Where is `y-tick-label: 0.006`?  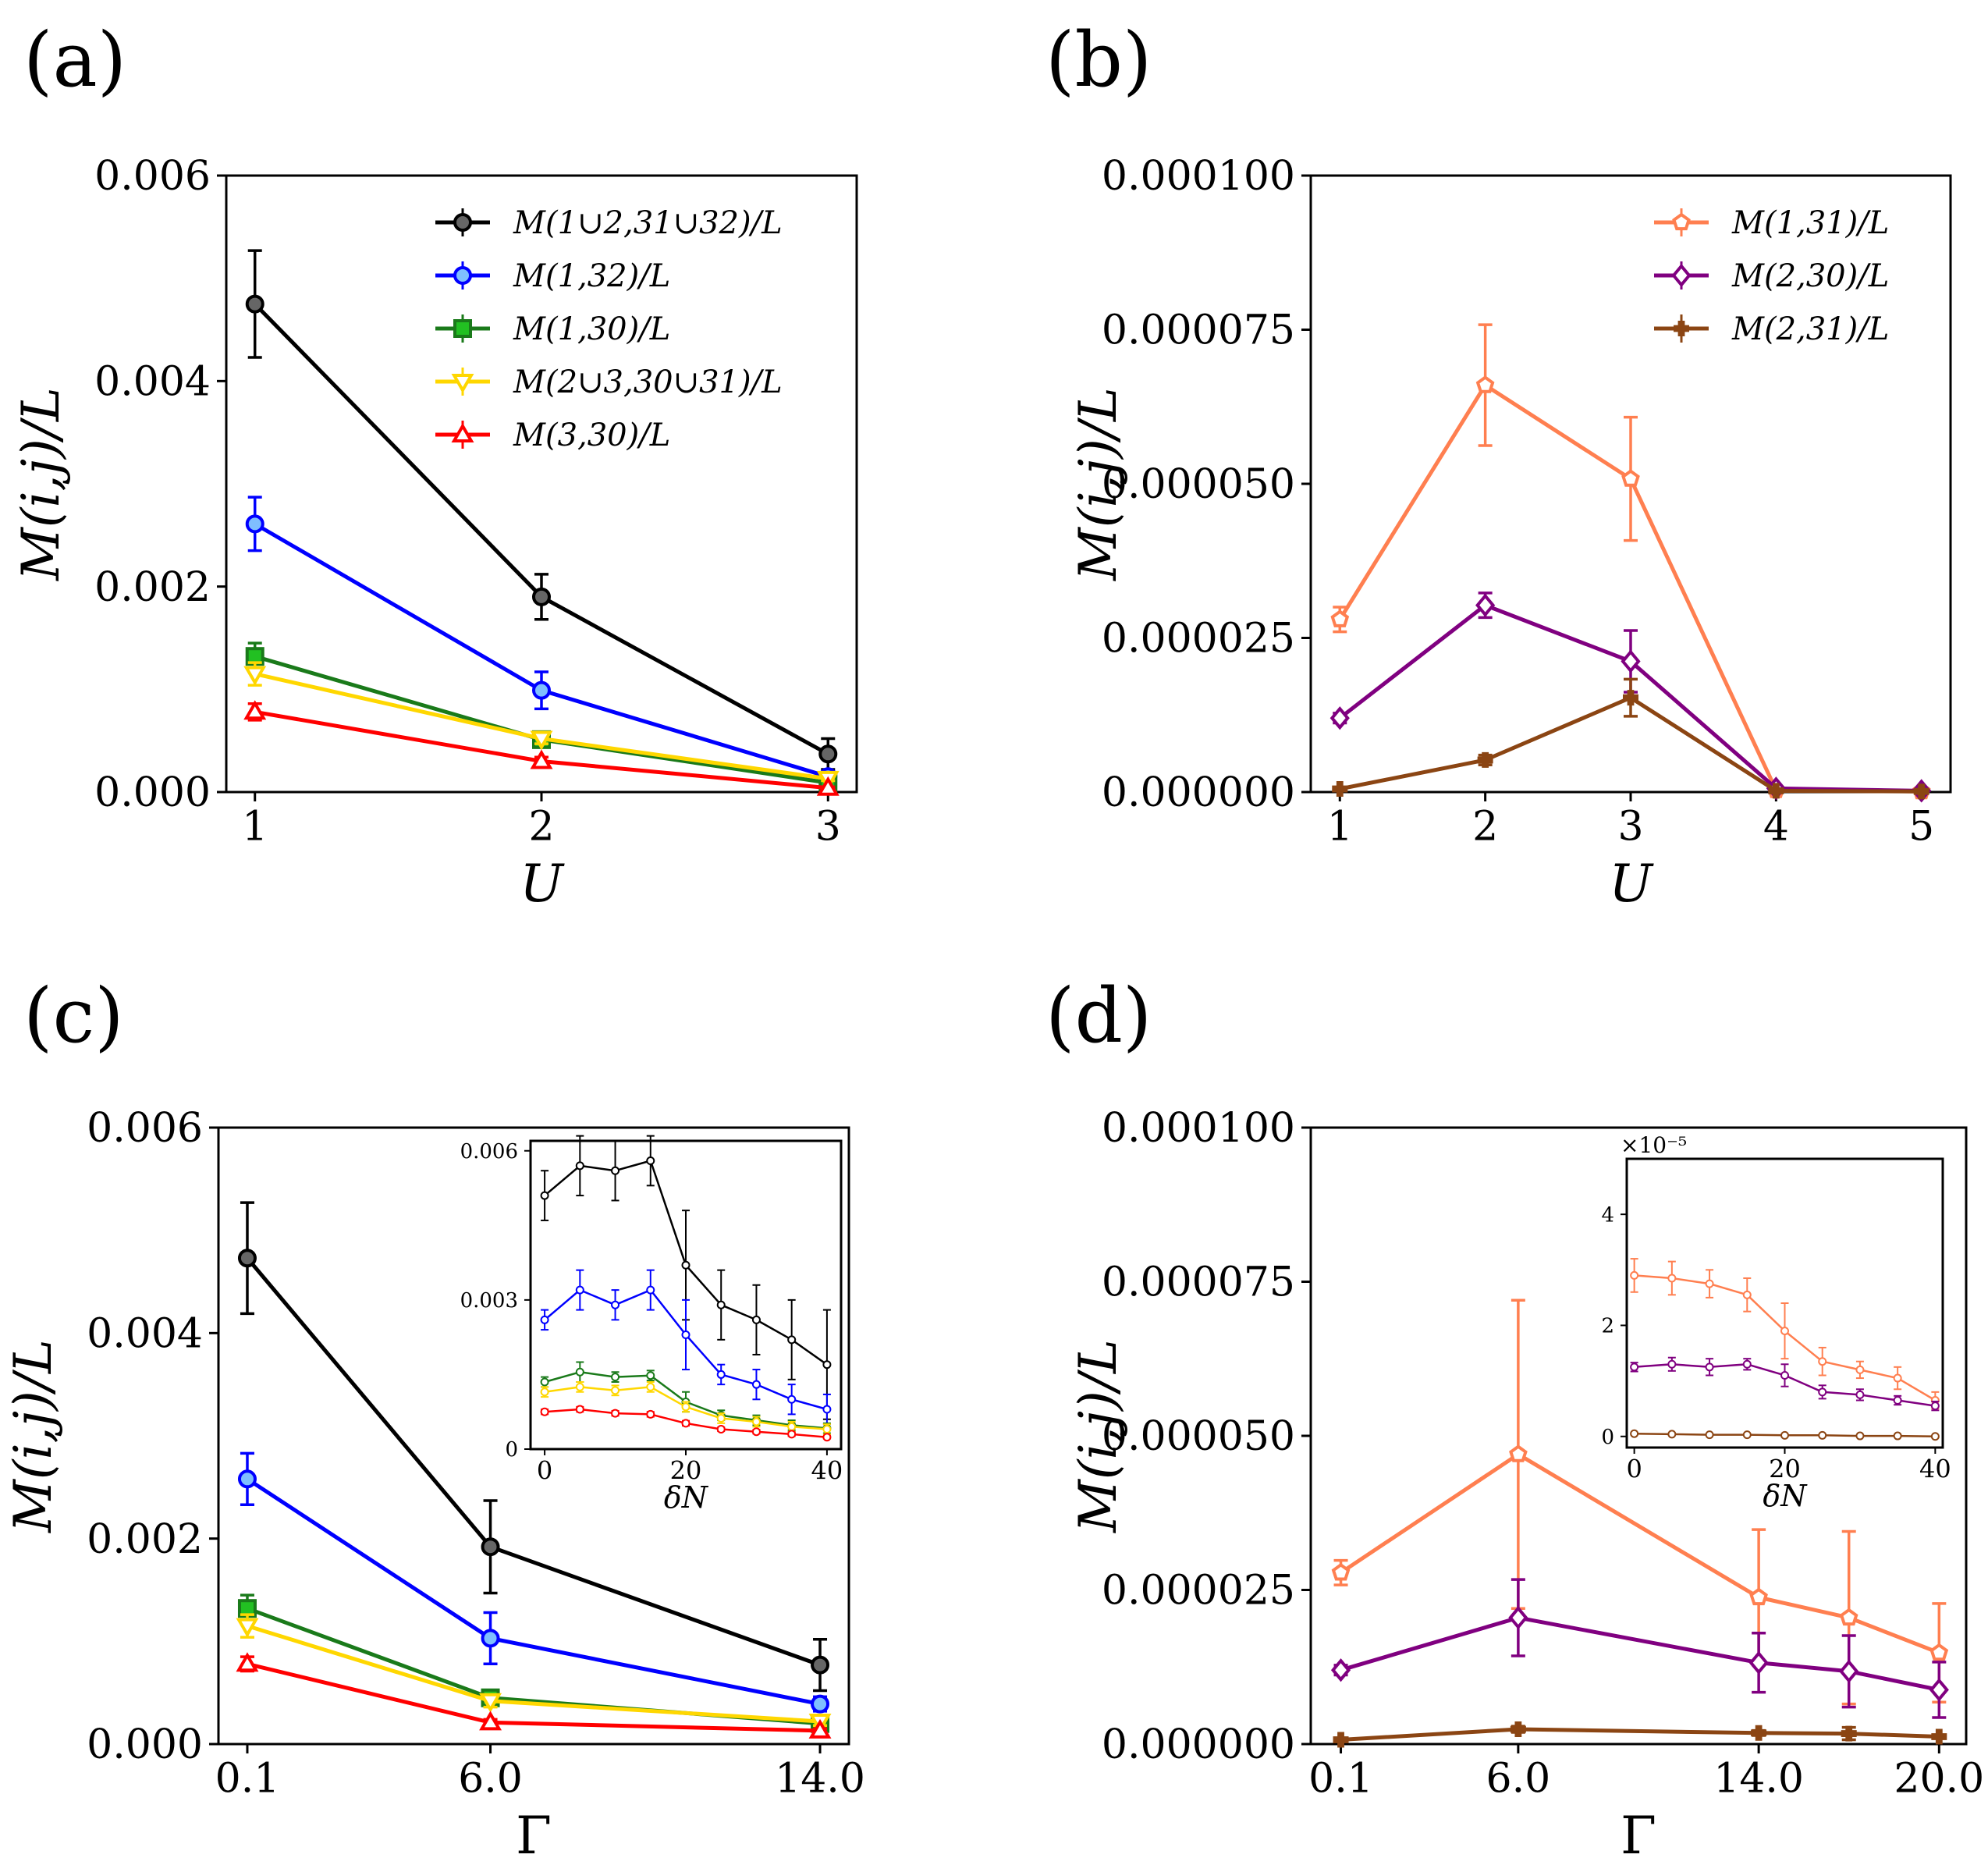 y-tick-label: 0.006 is located at coordinates (152, 176).